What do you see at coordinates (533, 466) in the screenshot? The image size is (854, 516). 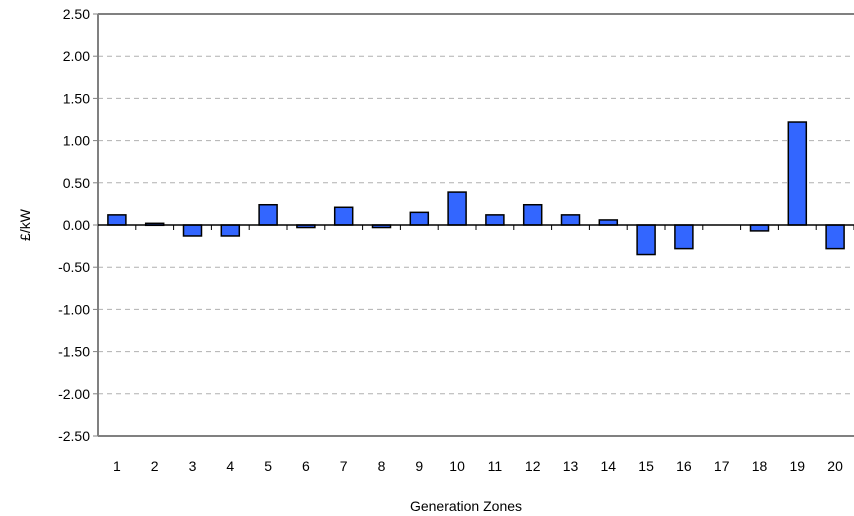 I see `x-tick-label: 12` at bounding box center [533, 466].